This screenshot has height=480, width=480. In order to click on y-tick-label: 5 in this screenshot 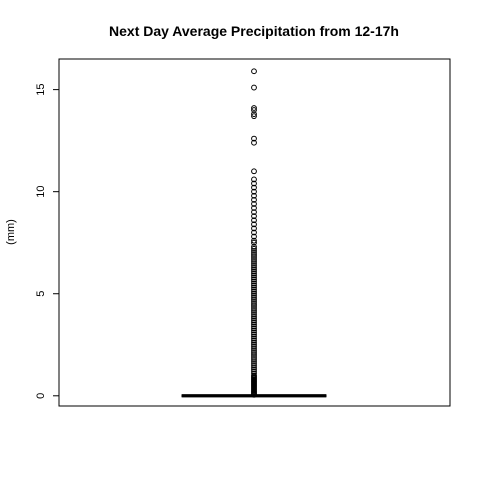, I will do `click(41, 294)`.